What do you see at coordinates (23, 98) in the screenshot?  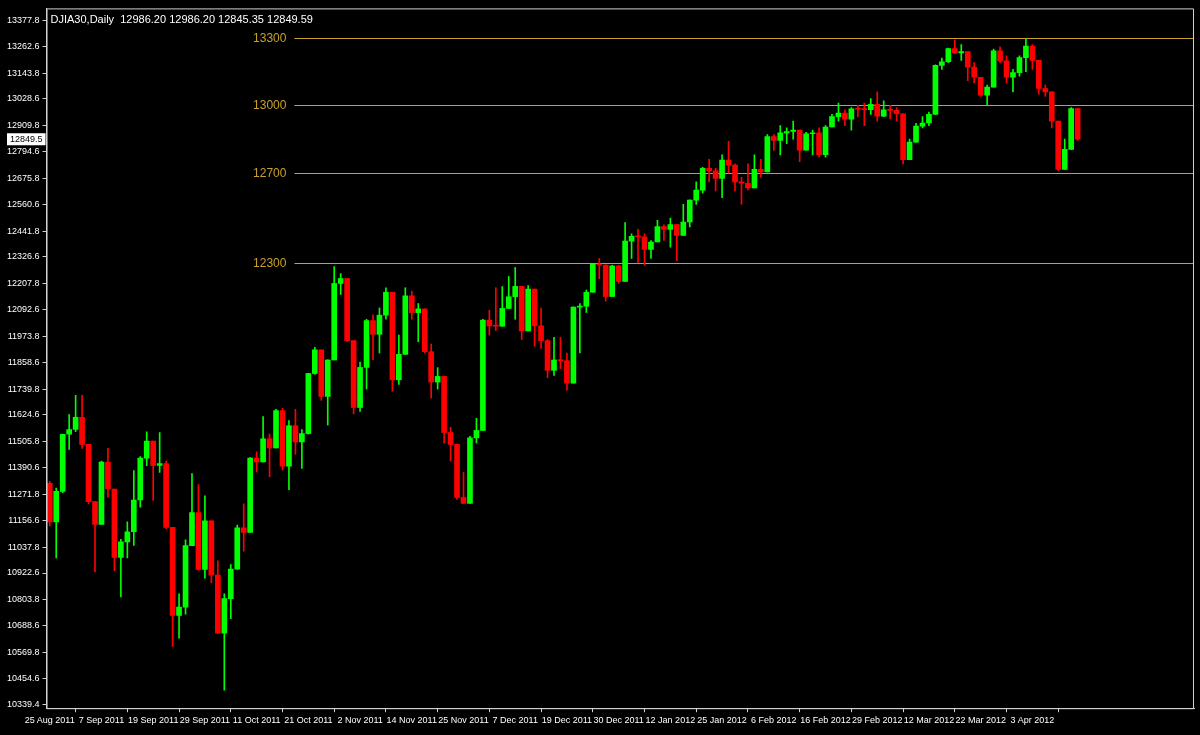 I see `y-tick-label: 13028.6` at bounding box center [23, 98].